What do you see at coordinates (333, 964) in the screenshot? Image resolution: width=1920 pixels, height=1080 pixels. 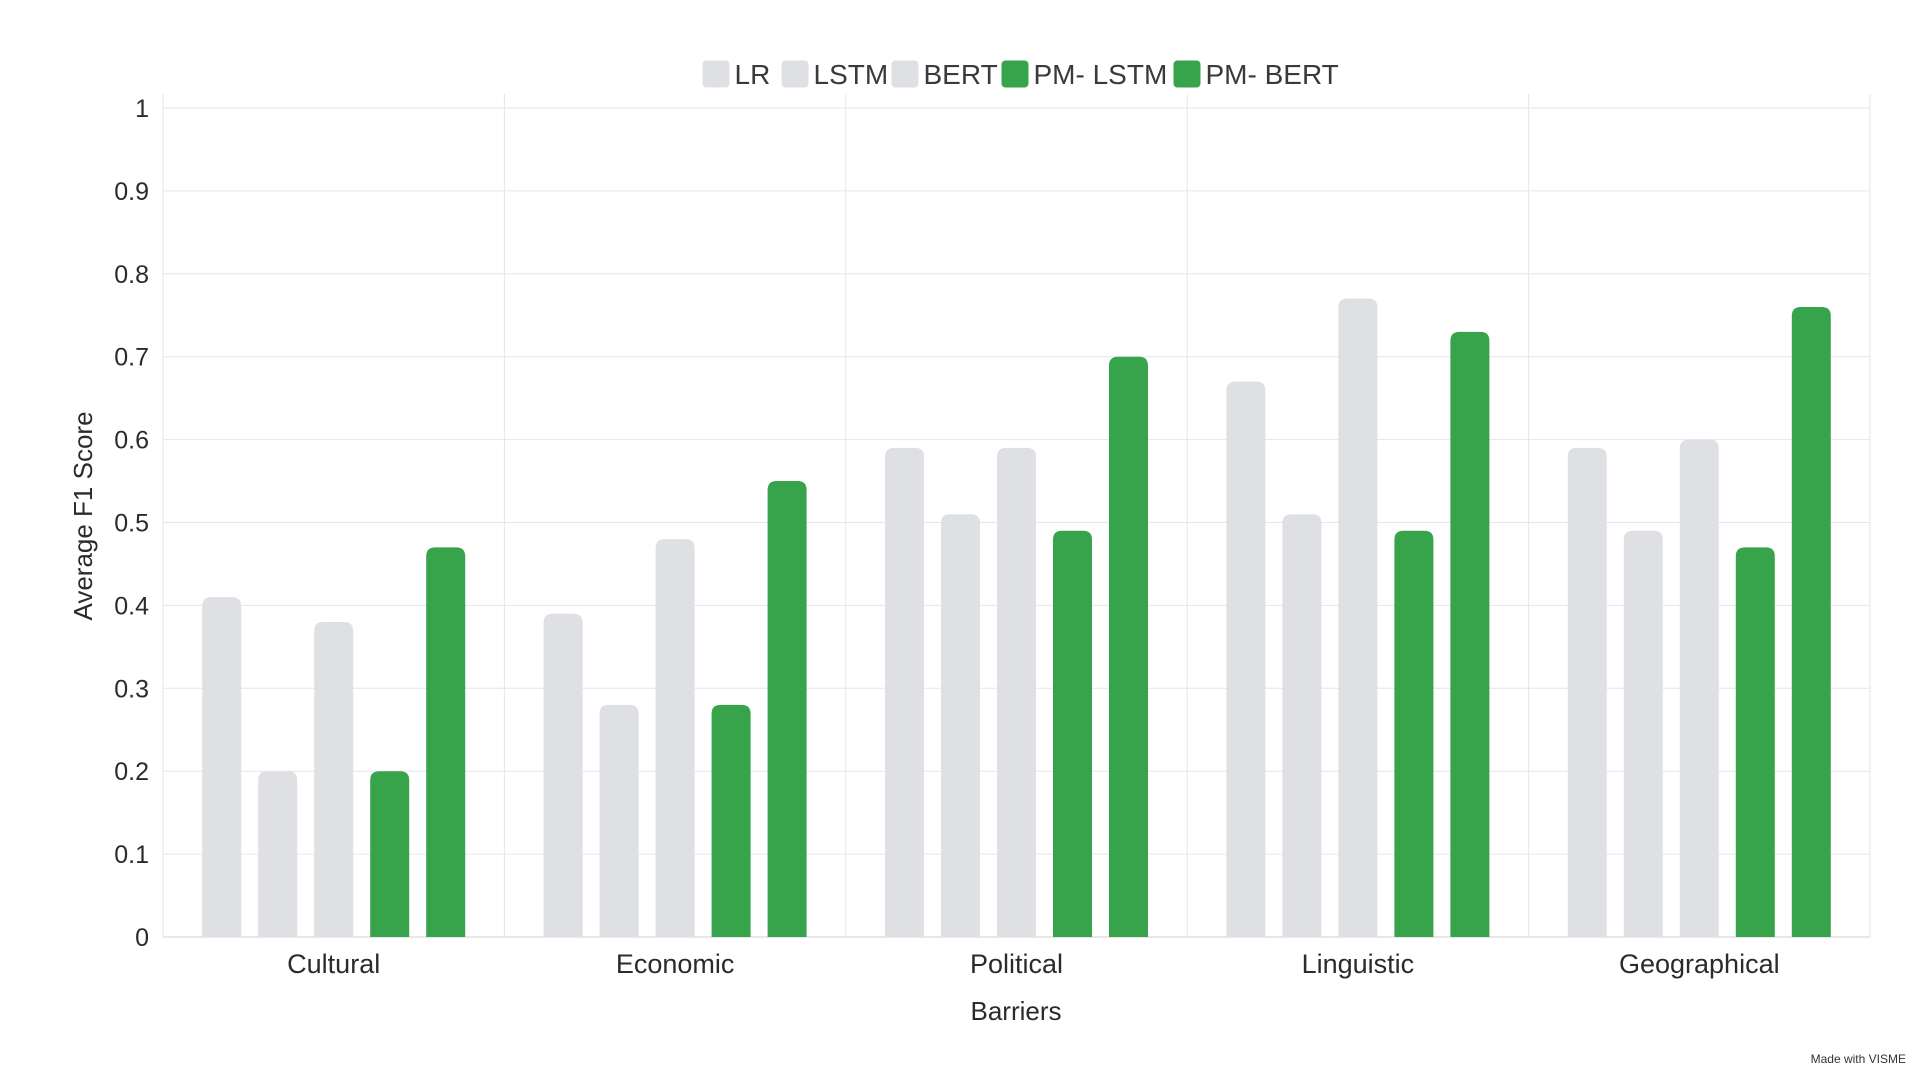 I see `x-tick-label: Cultural` at bounding box center [333, 964].